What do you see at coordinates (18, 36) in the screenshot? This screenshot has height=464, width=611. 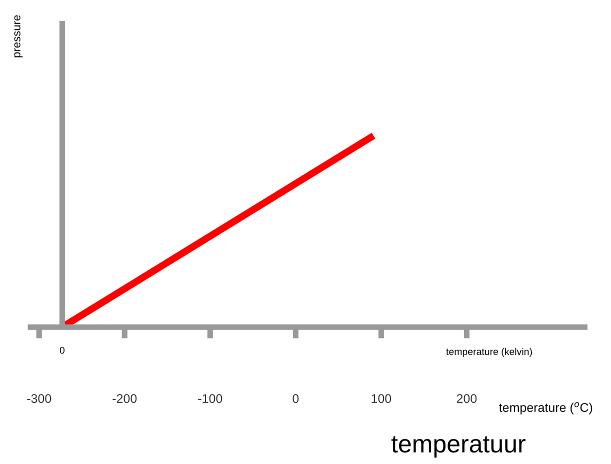 I see `text: pressure` at bounding box center [18, 36].